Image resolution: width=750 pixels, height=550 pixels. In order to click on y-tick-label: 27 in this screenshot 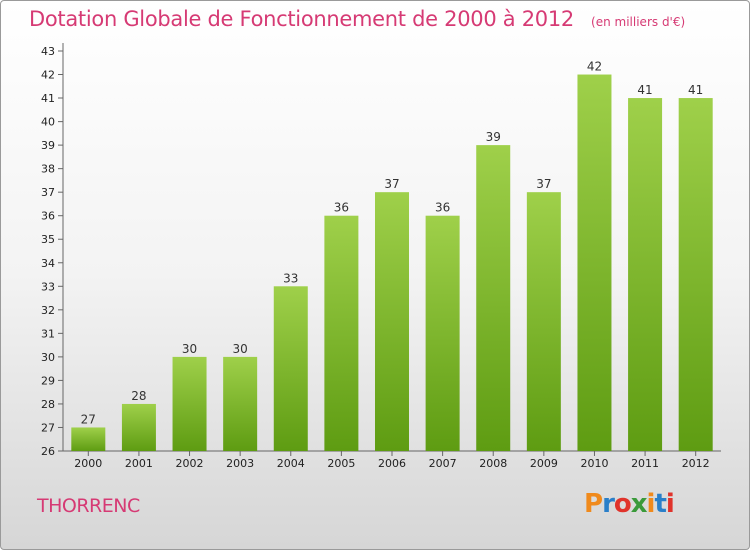, I will do `click(48, 427)`.